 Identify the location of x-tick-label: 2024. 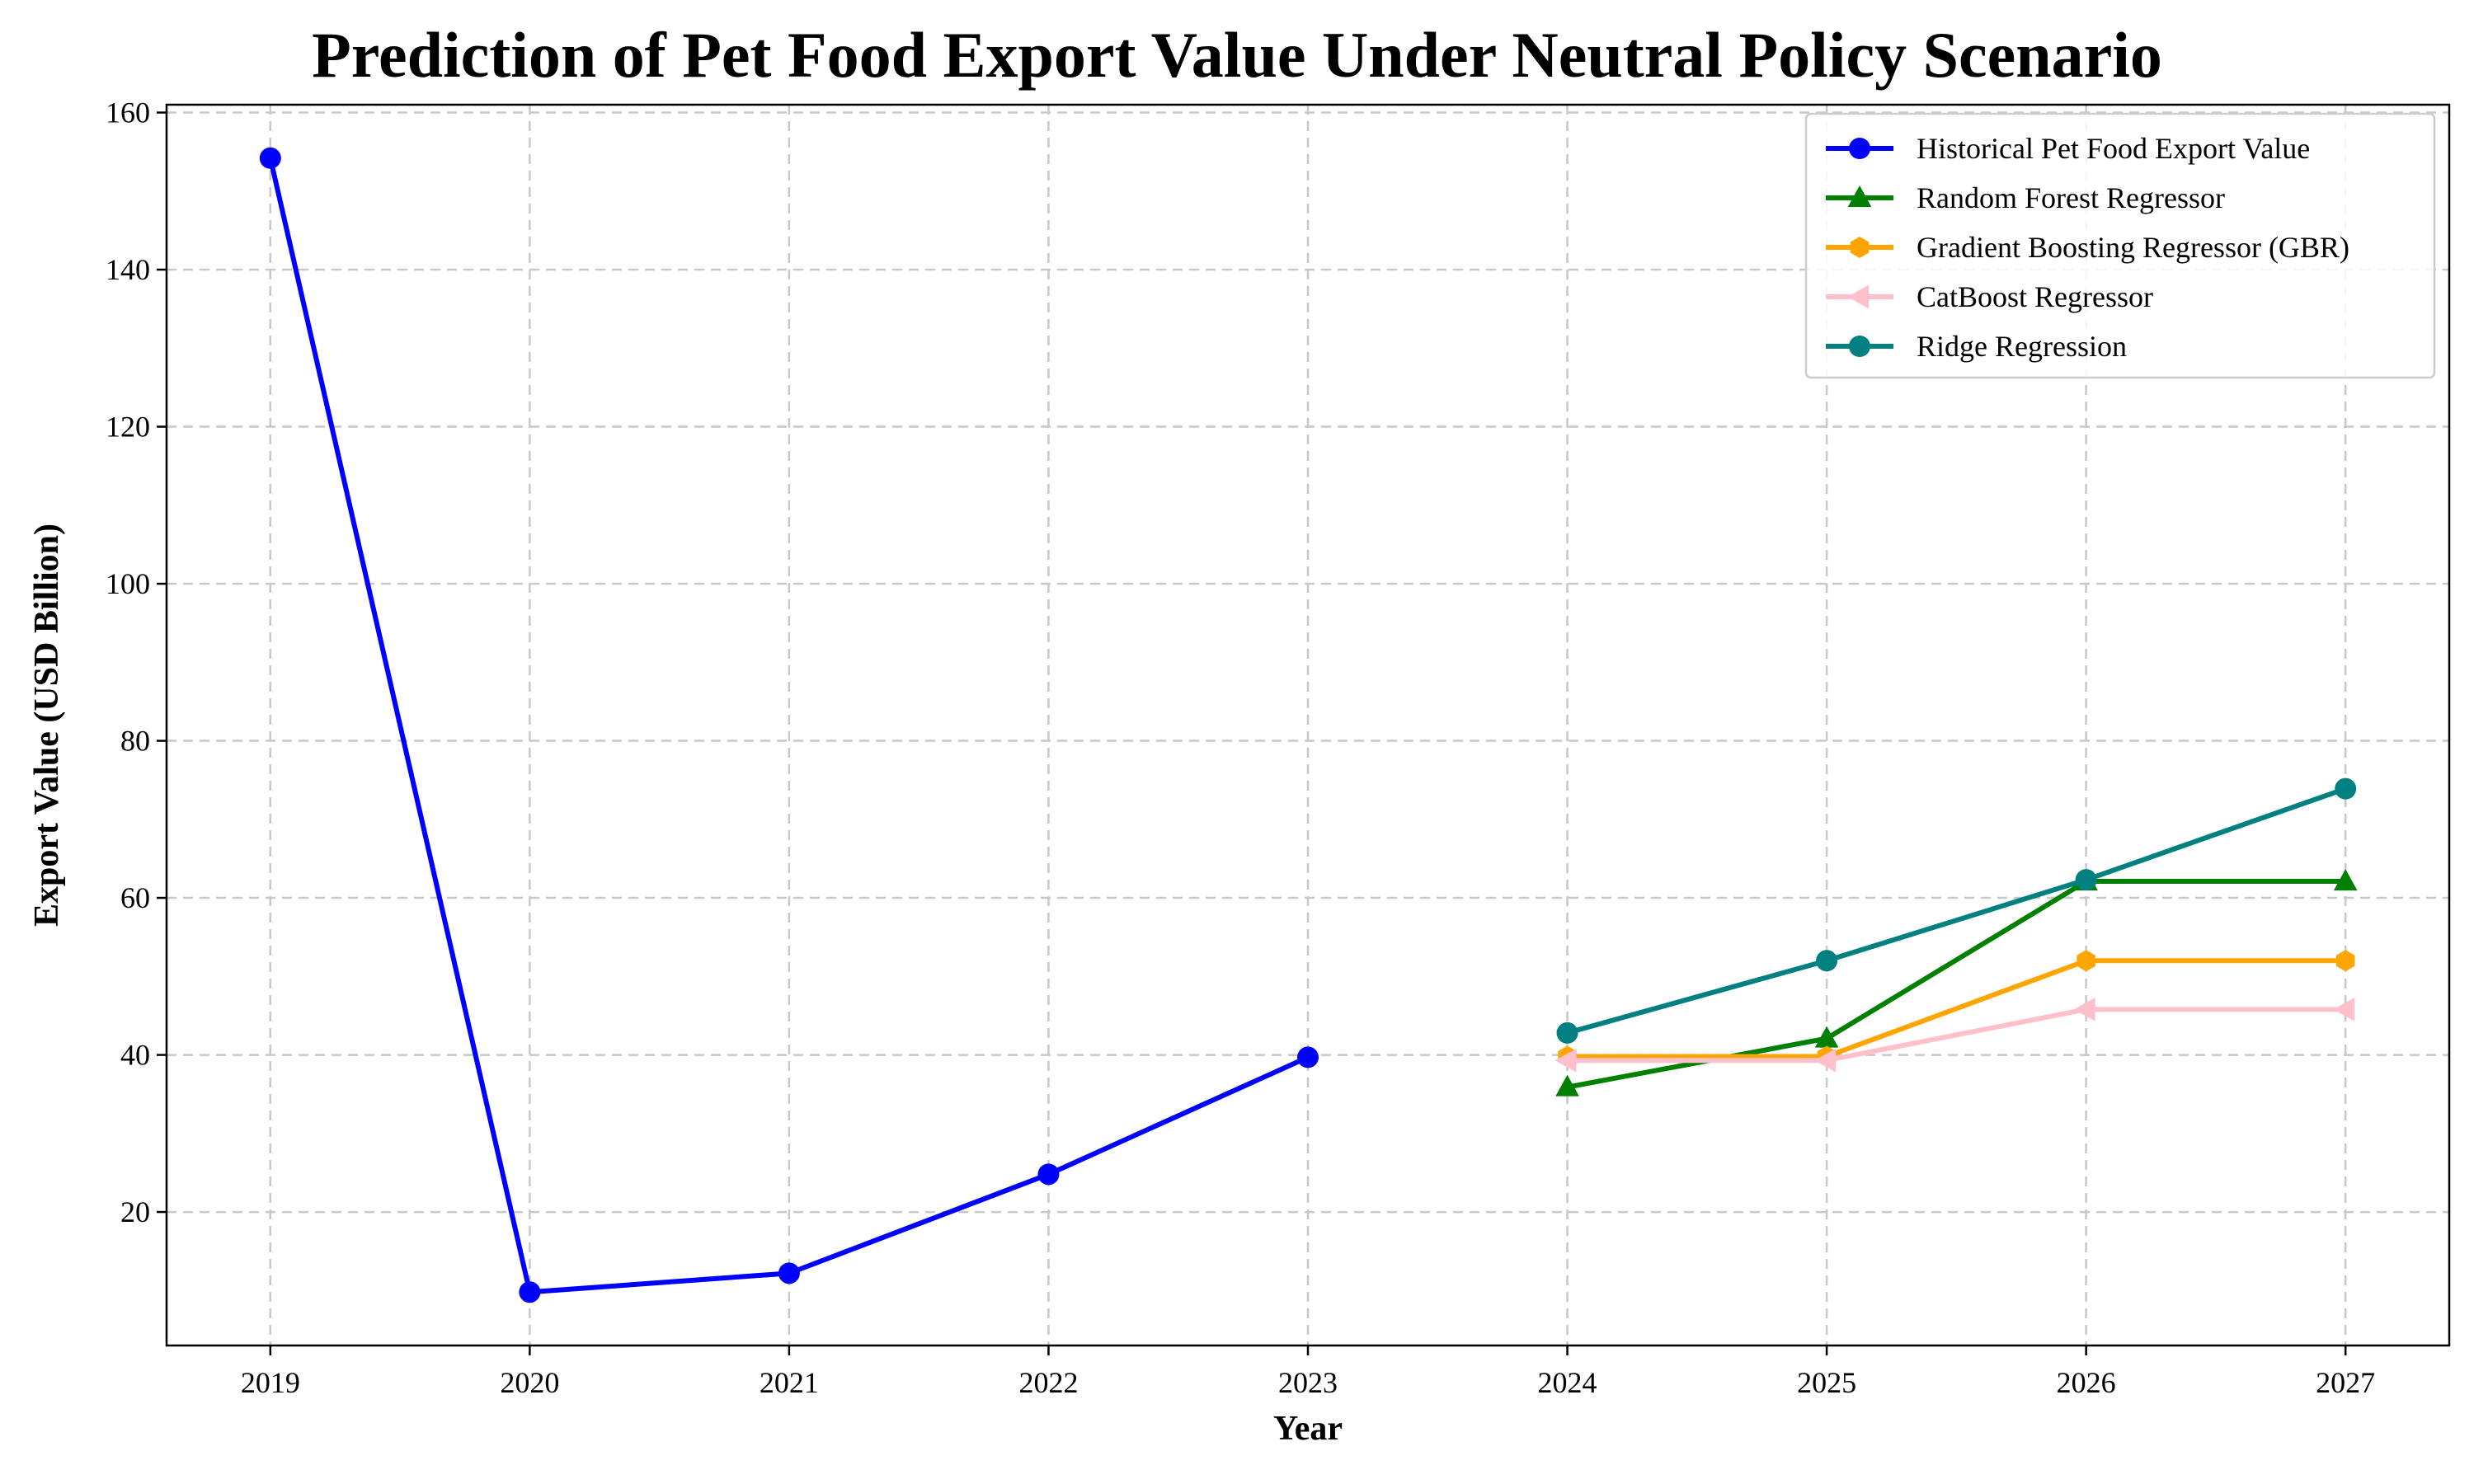
(1567, 1382).